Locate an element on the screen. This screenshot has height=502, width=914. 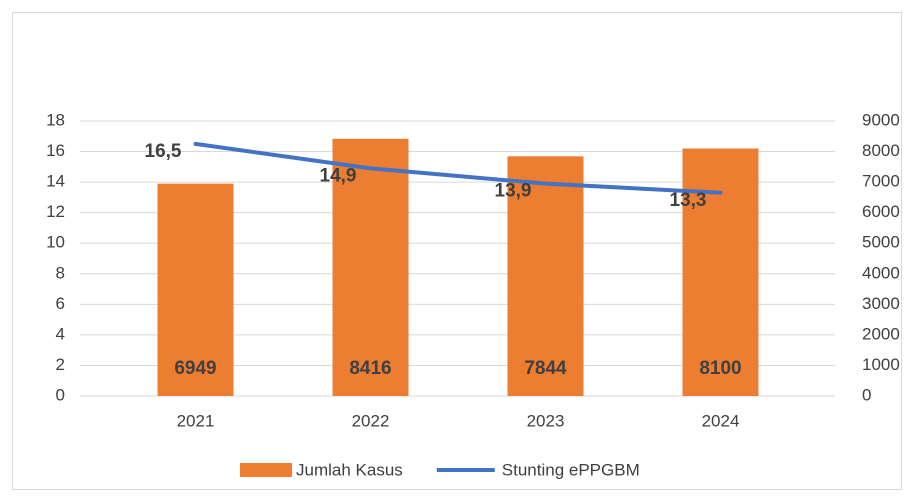
line is located at coordinates (458, 168).